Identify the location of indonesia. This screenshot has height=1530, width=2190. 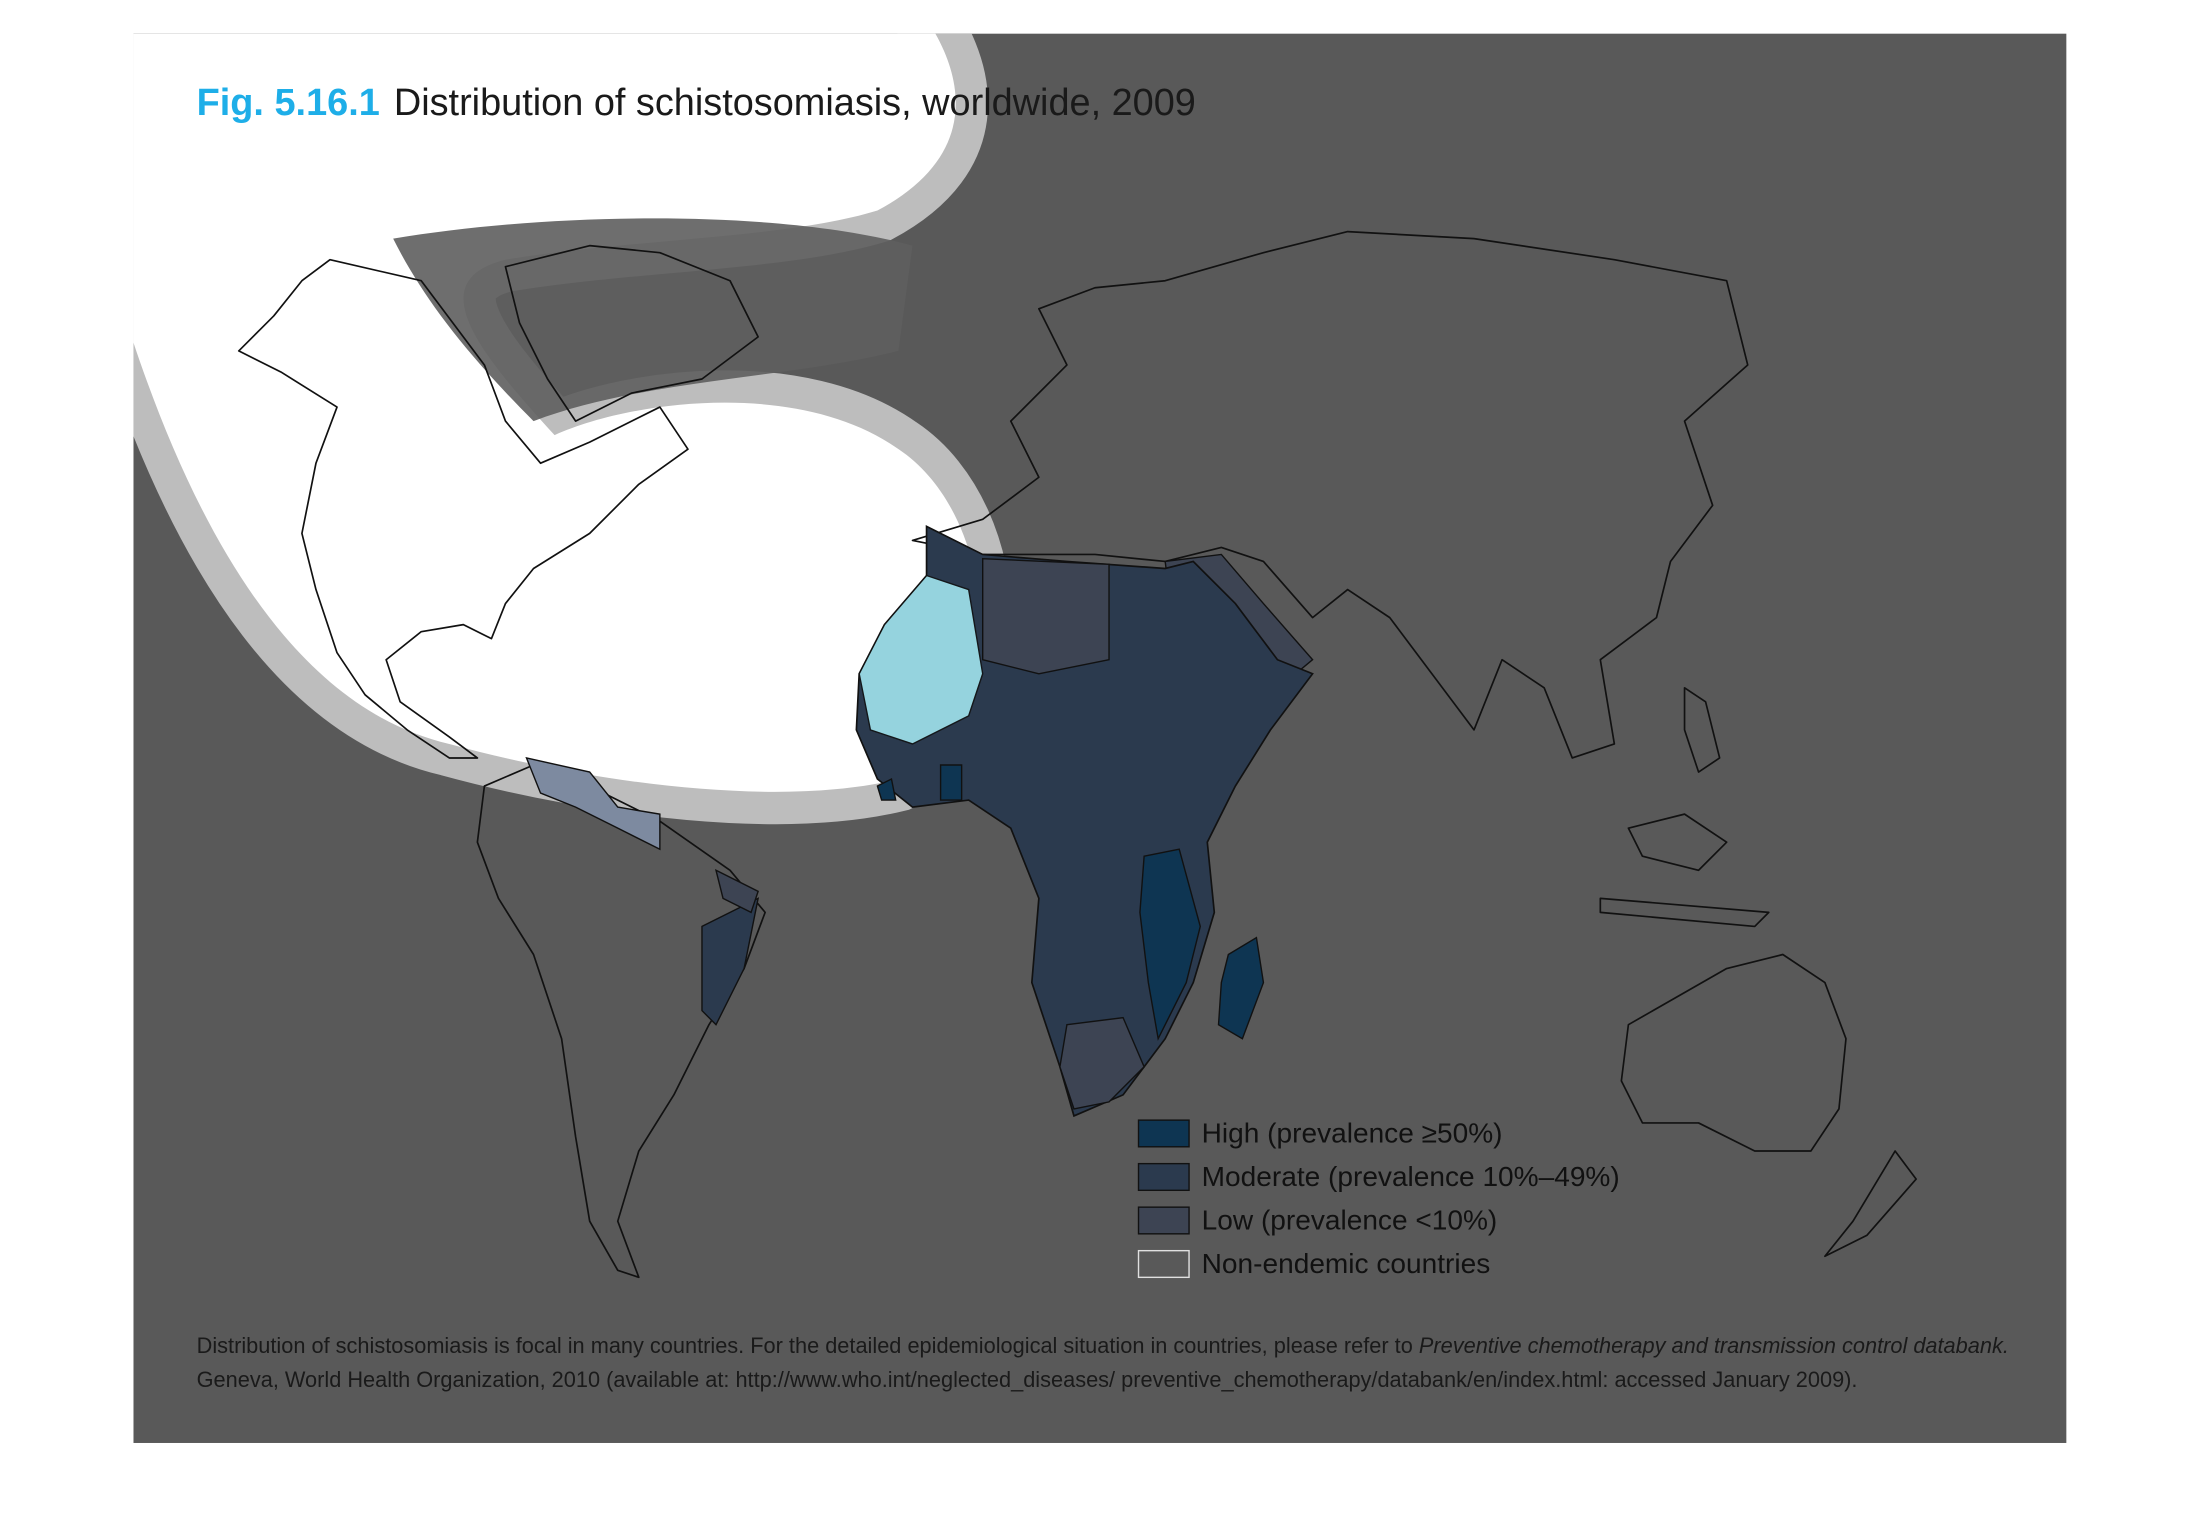
(1684, 870).